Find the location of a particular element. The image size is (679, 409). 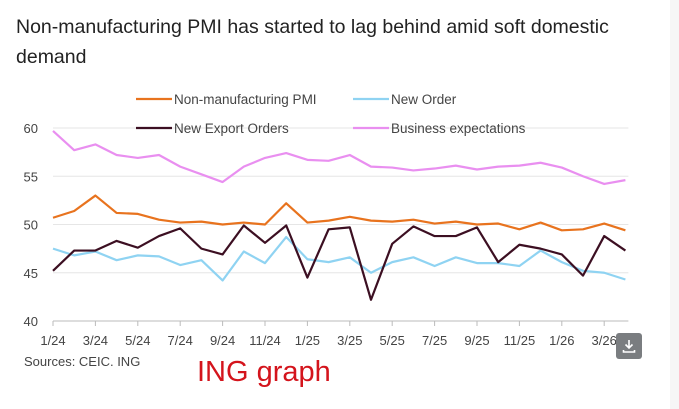

x-tick-label: 9/24 is located at coordinates (222, 340).